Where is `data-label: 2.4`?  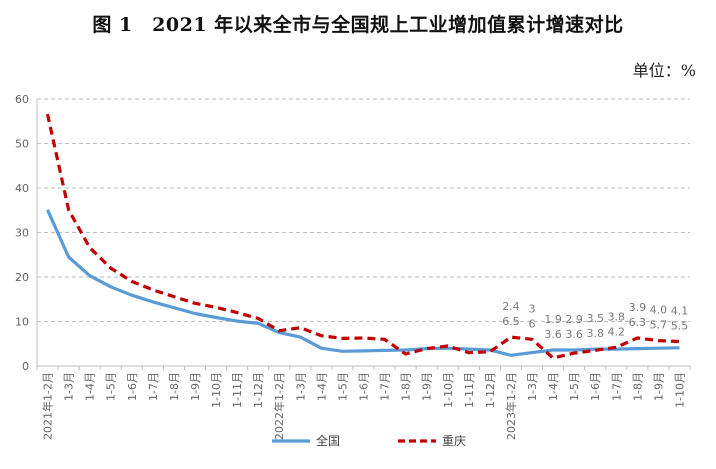
data-label: 2.4 is located at coordinates (511, 306).